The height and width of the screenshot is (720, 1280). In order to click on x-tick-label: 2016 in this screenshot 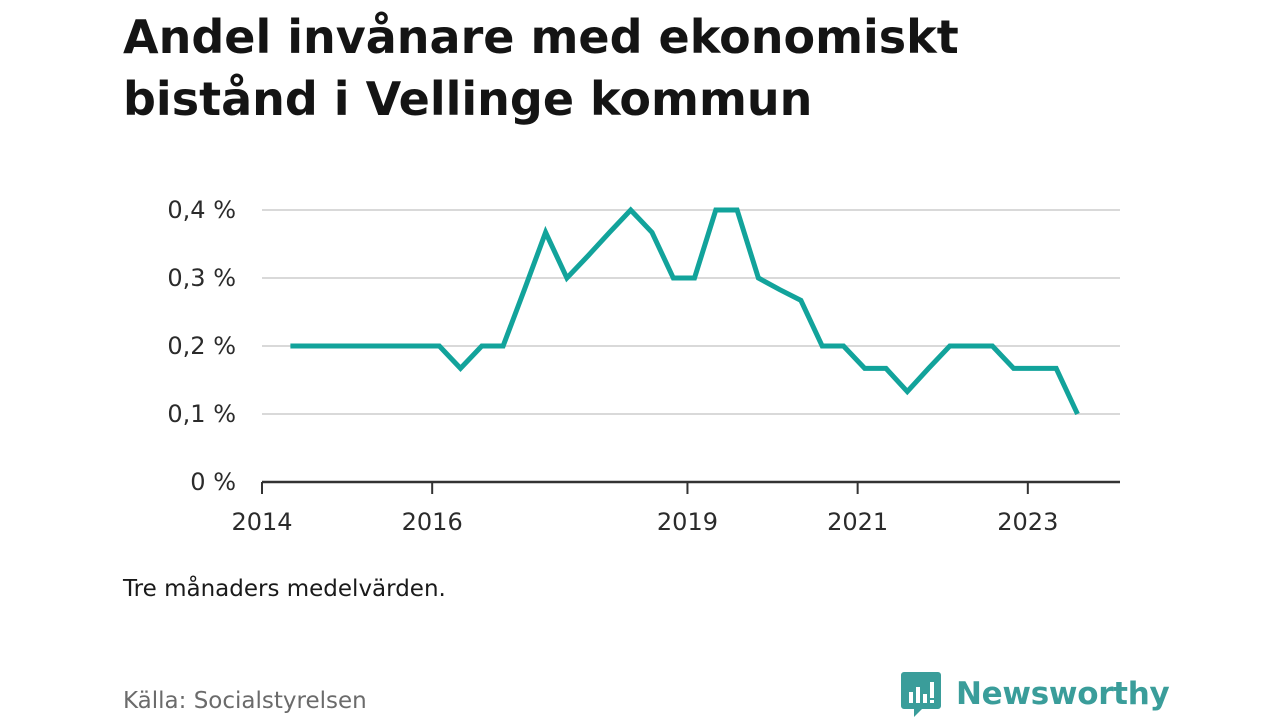, I will do `click(432, 522)`.